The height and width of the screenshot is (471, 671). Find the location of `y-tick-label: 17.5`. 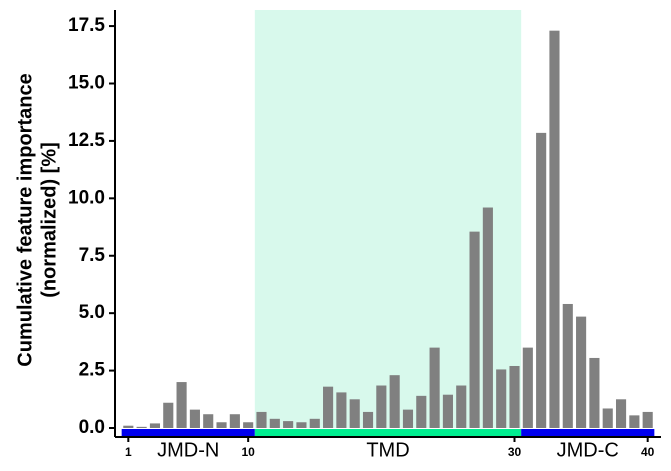

y-tick-label: 17.5 is located at coordinates (86, 25).